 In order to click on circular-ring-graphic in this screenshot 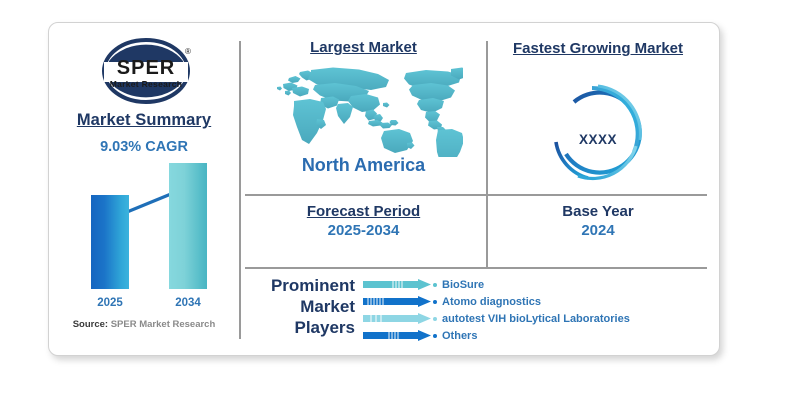, I will do `click(598, 132)`.